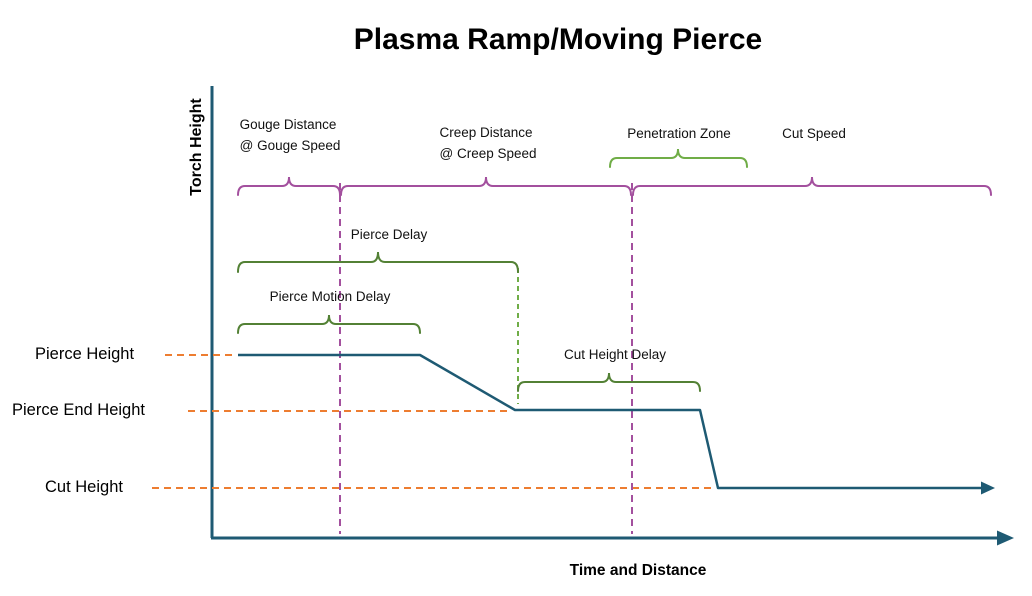 The image size is (1032, 596). I want to click on penetration-zone-brace, so click(678, 158).